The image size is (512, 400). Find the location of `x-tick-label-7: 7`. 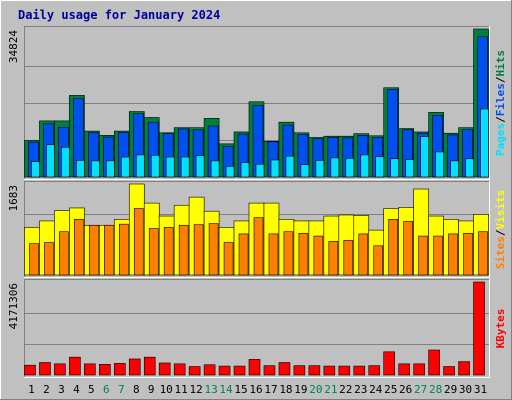

x-tick-label-7: 7 is located at coordinates (121, 389).